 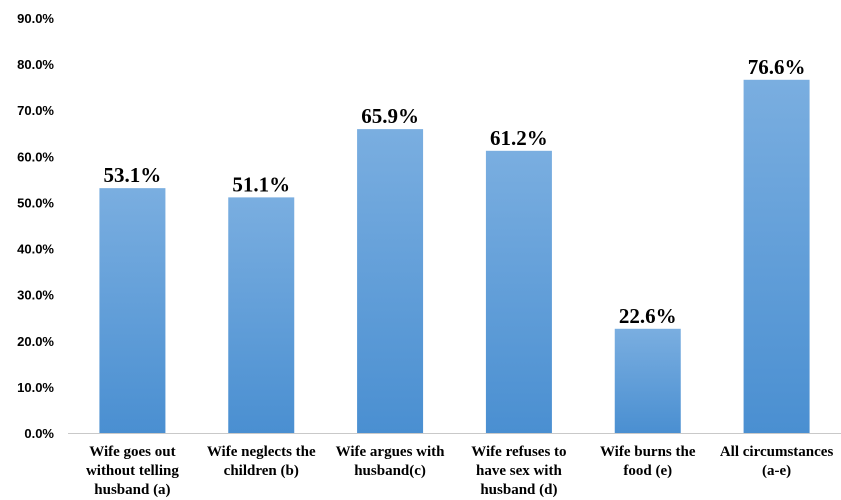 What do you see at coordinates (133, 175) in the screenshot?
I see `data-label: 53.1%` at bounding box center [133, 175].